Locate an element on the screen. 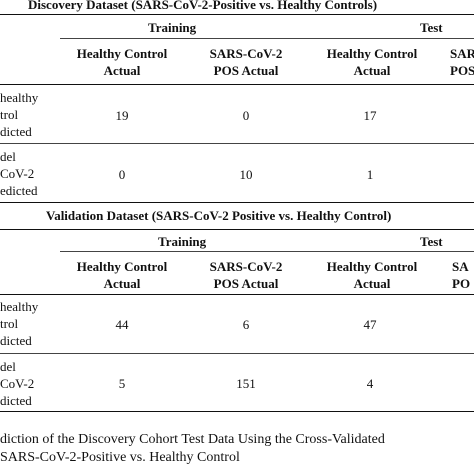  validation-col2-header: SARS-CoV-2 POS Actual is located at coordinates (246, 275).